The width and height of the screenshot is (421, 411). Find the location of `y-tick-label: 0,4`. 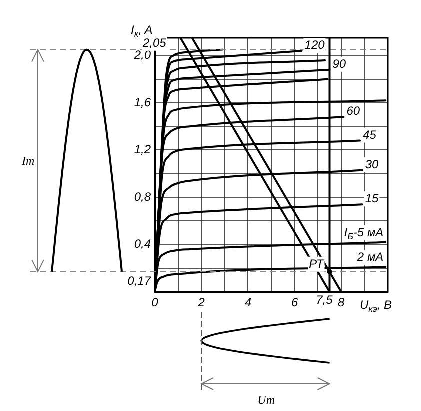

y-tick-label: 0,4 is located at coordinates (143, 244).